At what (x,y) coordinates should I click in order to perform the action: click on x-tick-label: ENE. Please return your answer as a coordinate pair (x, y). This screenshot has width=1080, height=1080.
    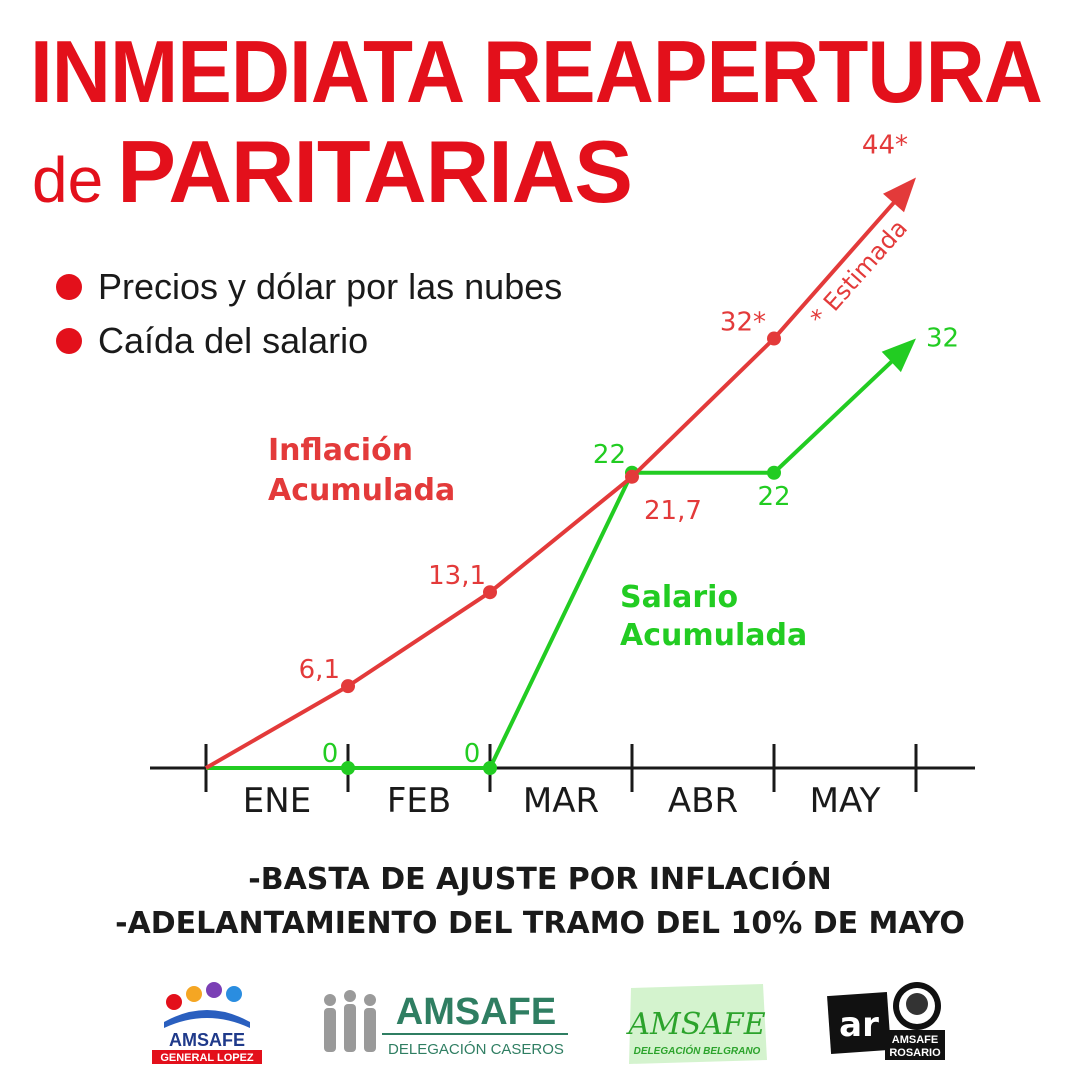
    Looking at the image, I should click on (277, 801).